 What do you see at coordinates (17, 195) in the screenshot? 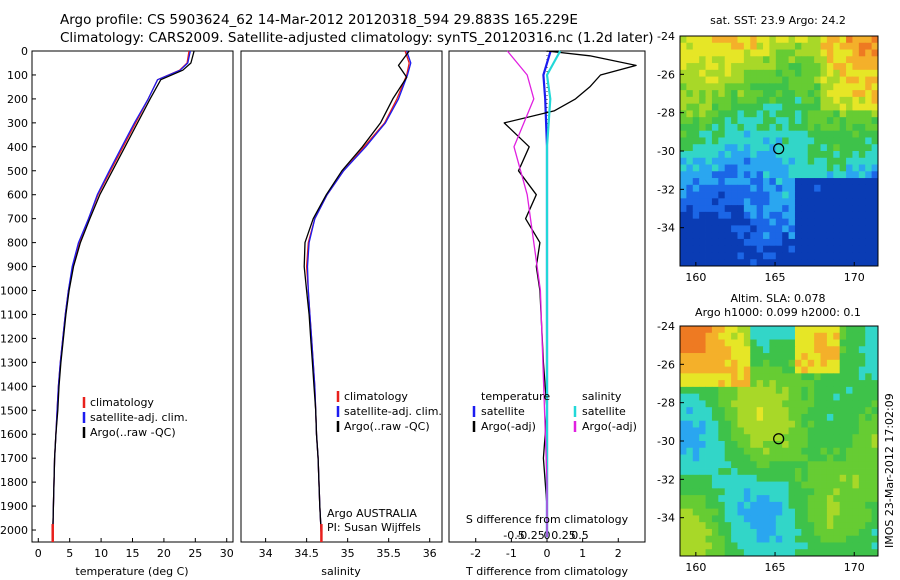
I see `depth-tick-label: 600` at bounding box center [17, 195].